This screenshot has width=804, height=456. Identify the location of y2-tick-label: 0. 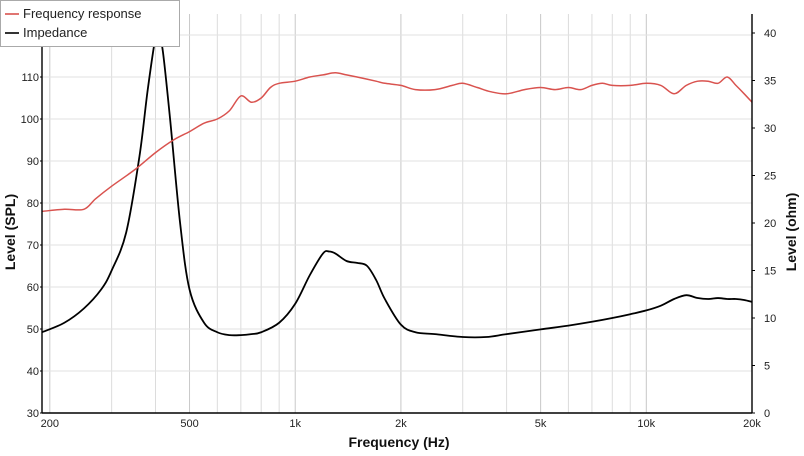
(767, 414).